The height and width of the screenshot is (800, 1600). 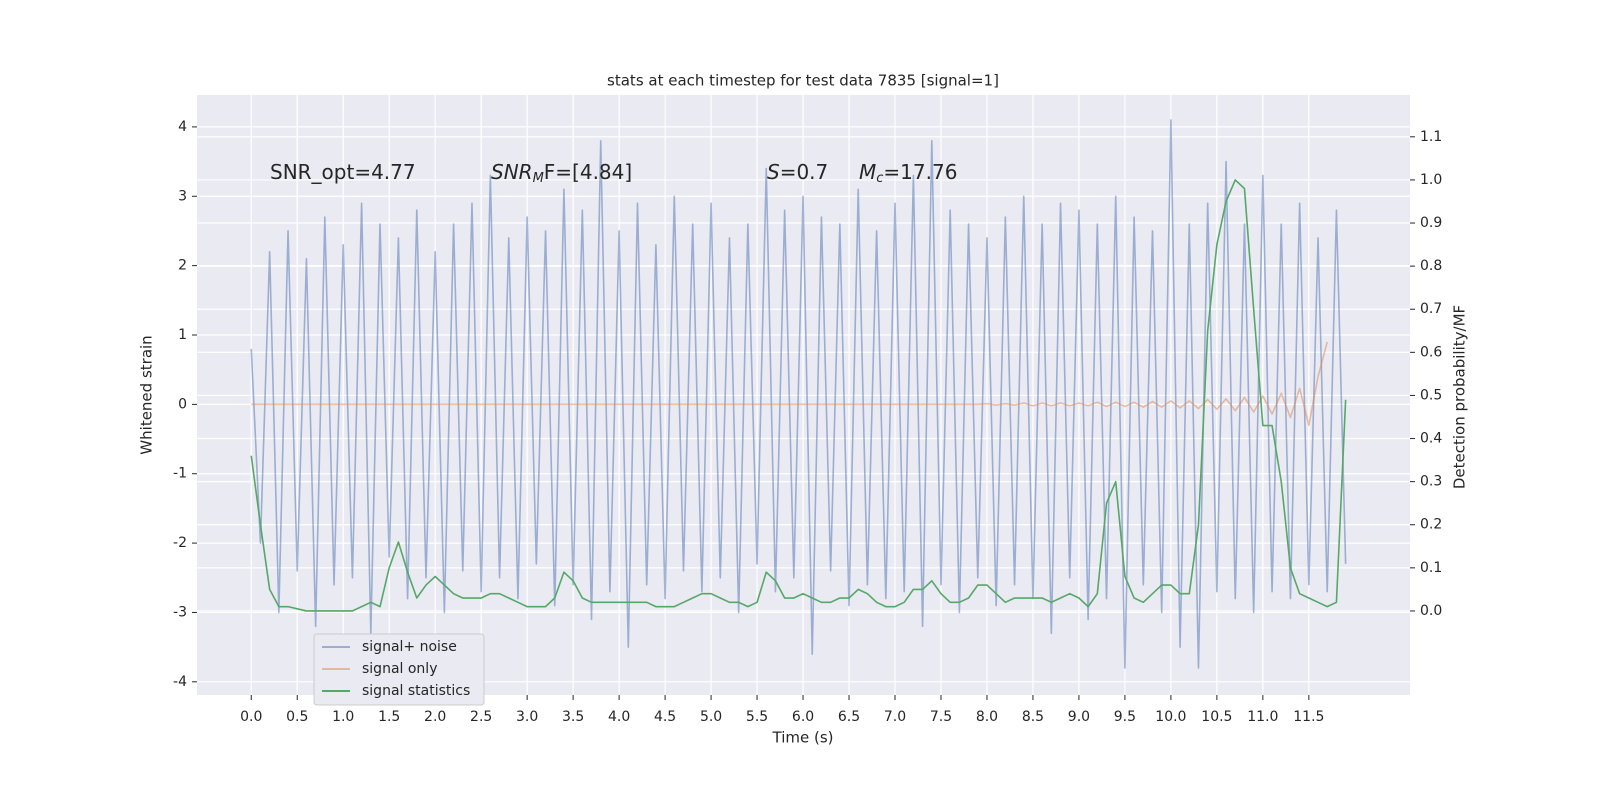 I want to click on x-tick-label: 4.5, so click(x=665, y=717).